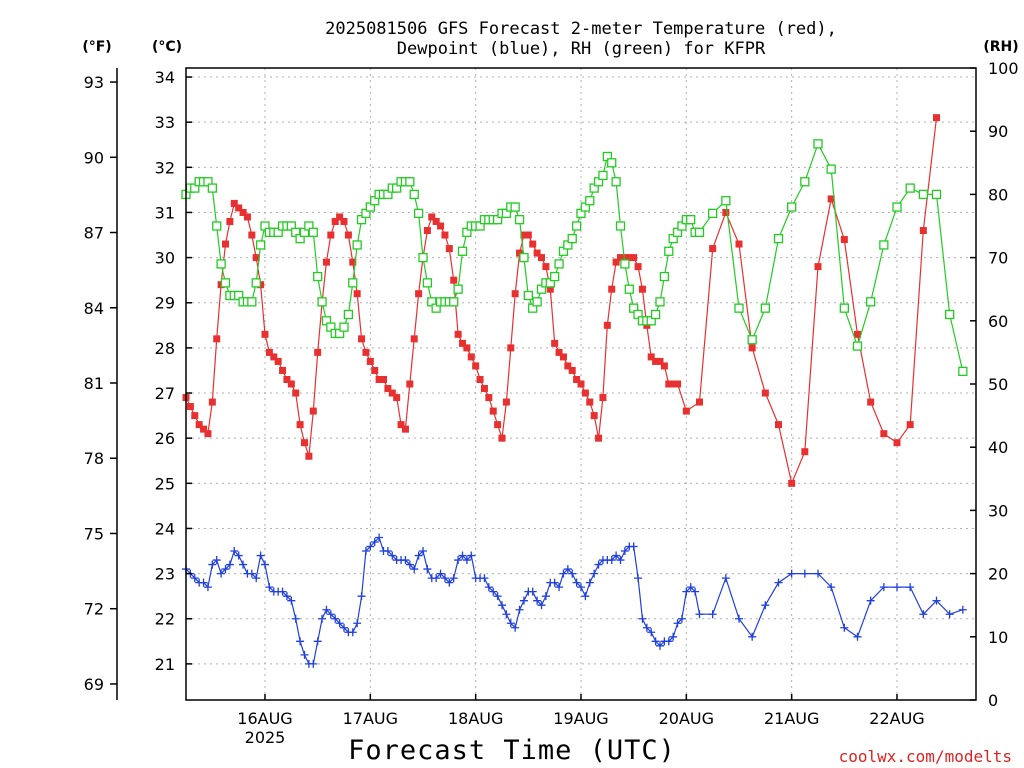  What do you see at coordinates (94, 684) in the screenshot?
I see `fahrenheit-tick-label: 69` at bounding box center [94, 684].